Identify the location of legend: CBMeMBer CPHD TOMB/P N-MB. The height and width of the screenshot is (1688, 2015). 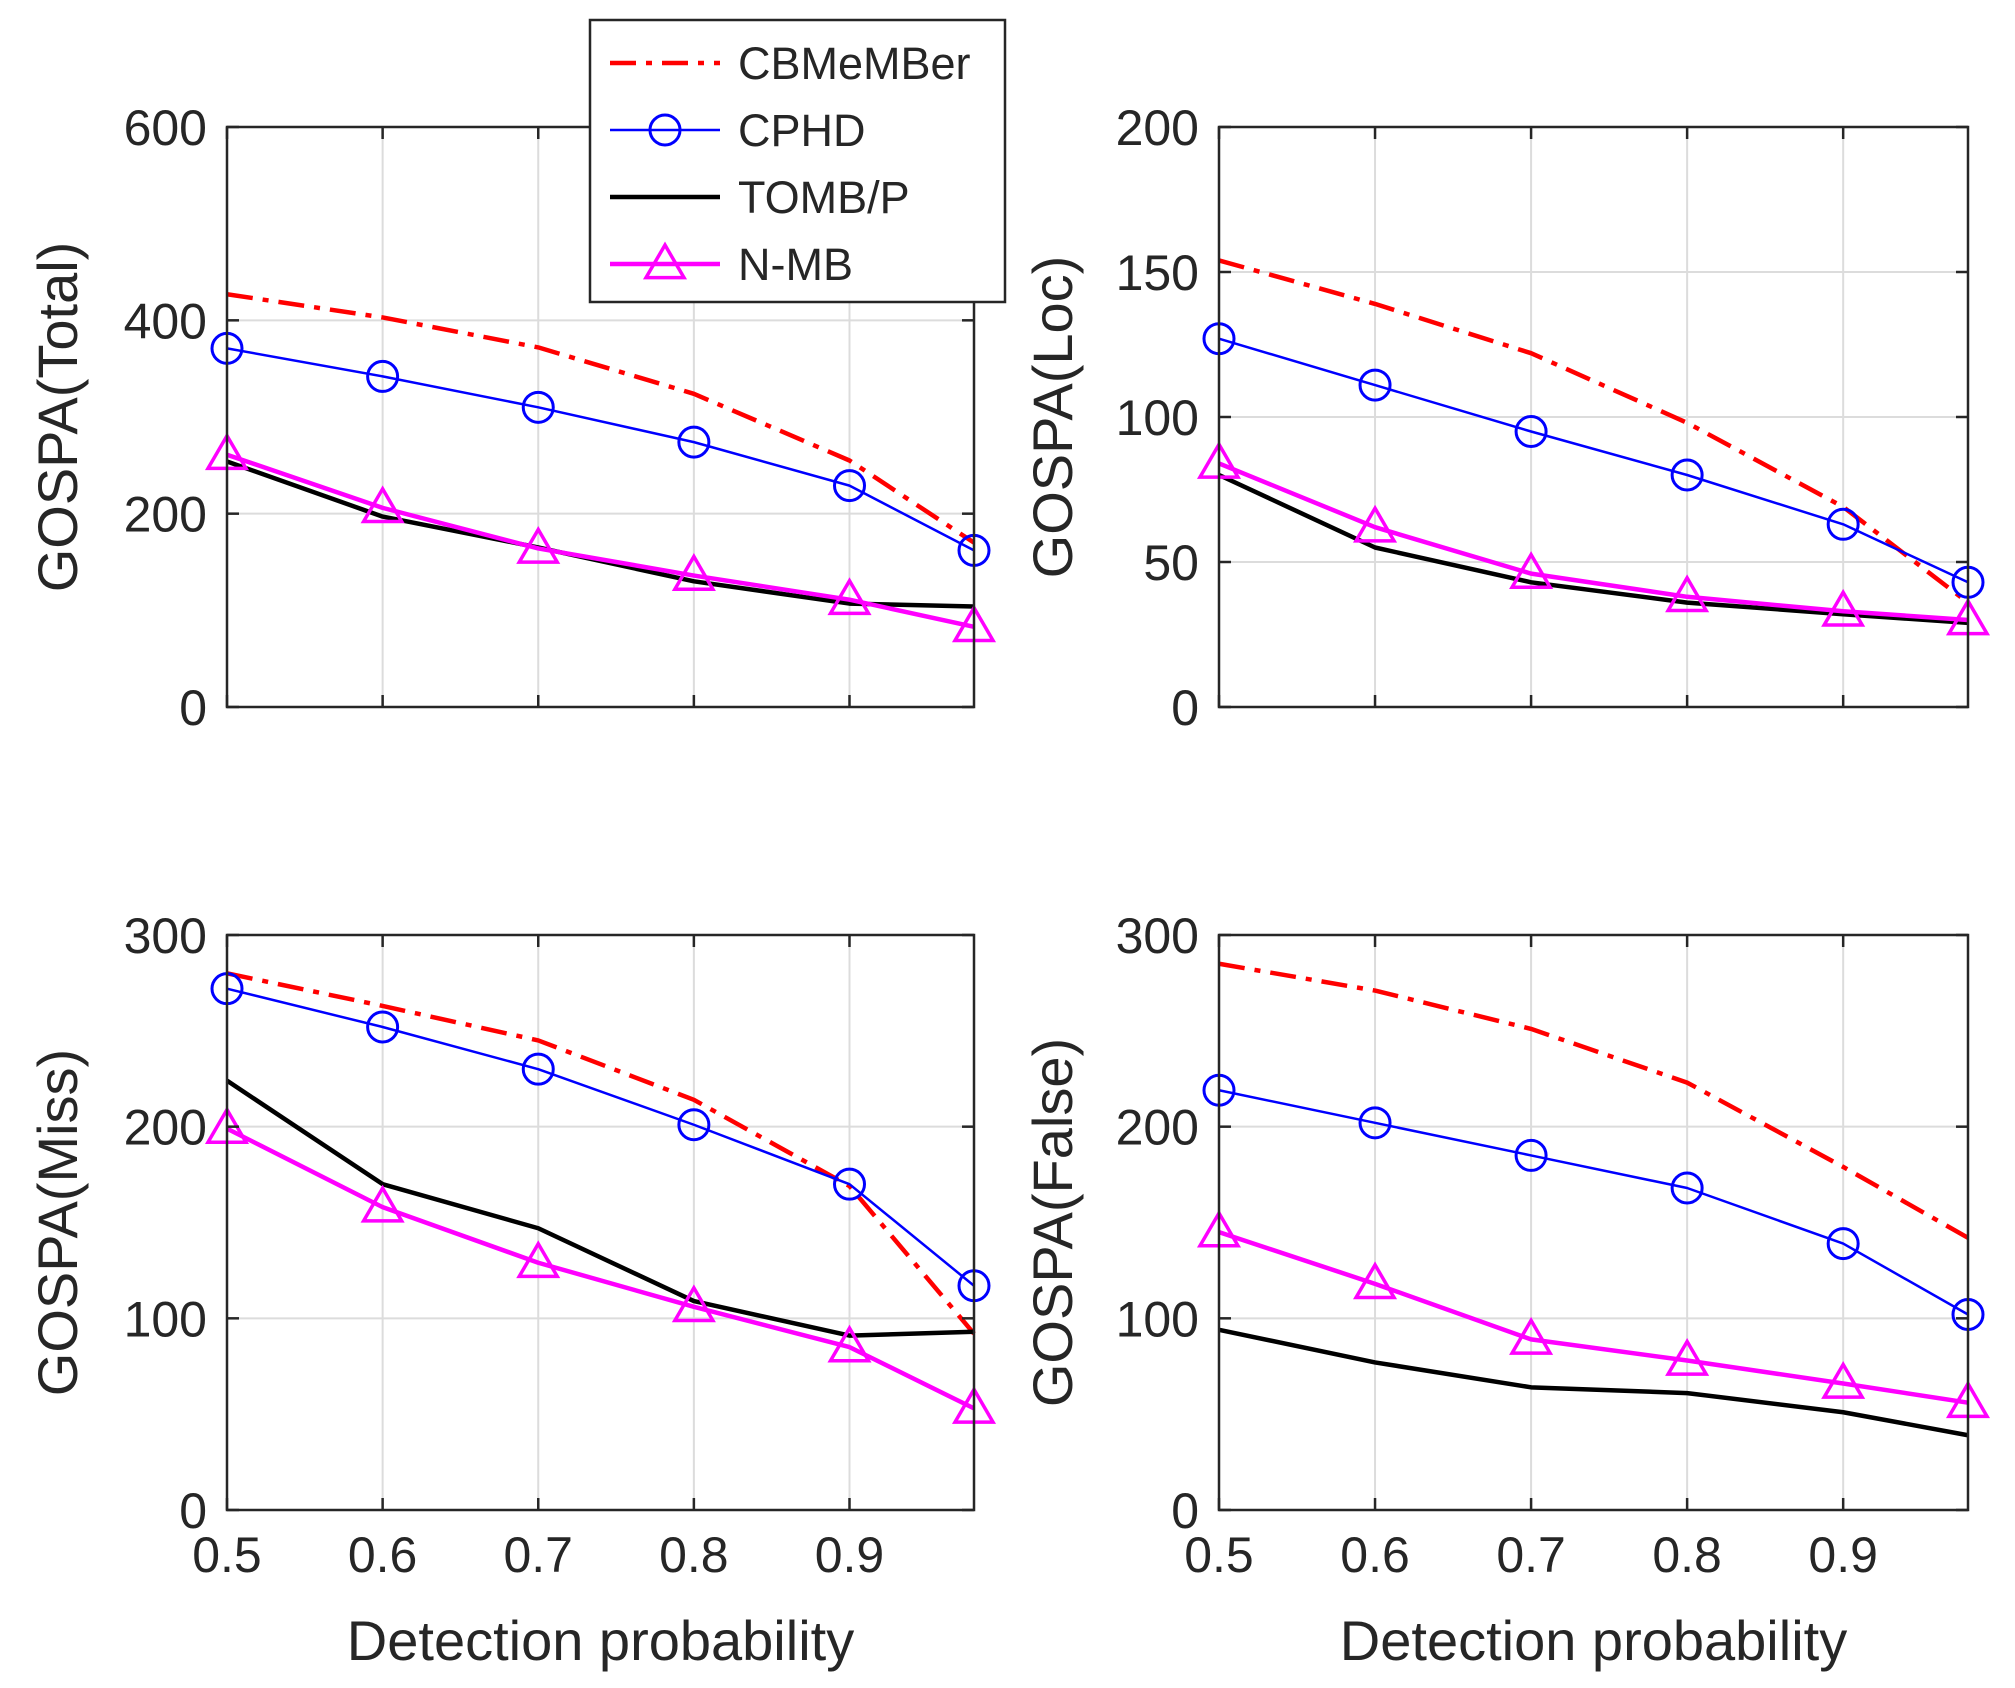
(797, 161).